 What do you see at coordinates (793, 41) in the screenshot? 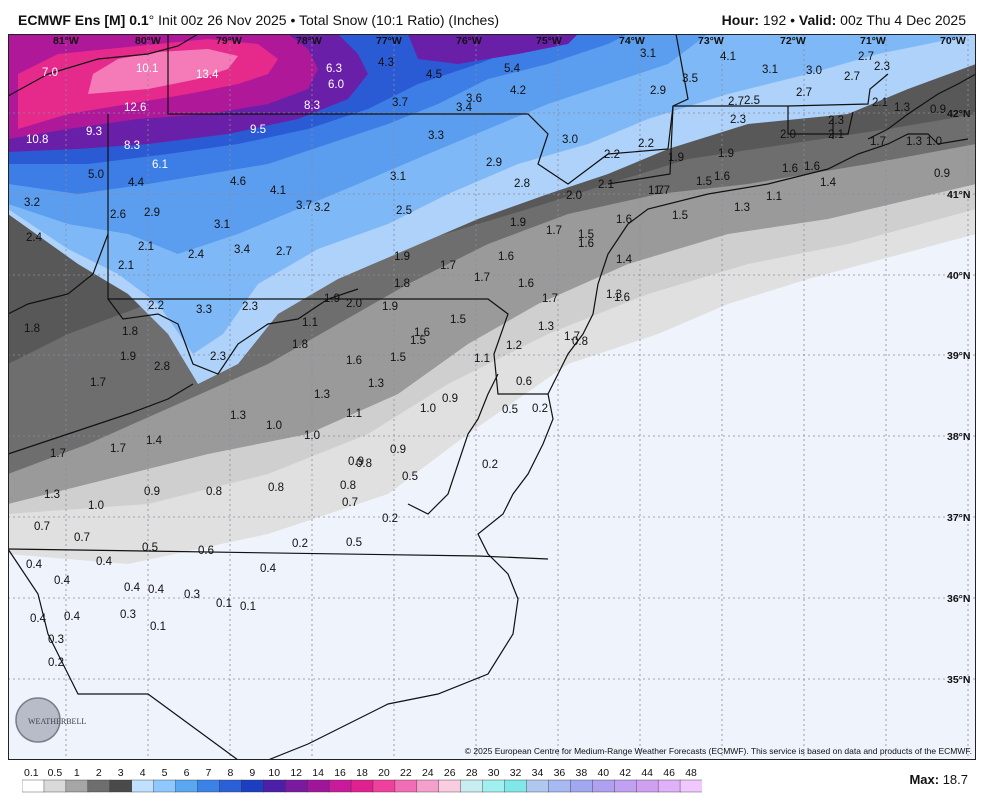
I see `lon-label: 72°W` at bounding box center [793, 41].